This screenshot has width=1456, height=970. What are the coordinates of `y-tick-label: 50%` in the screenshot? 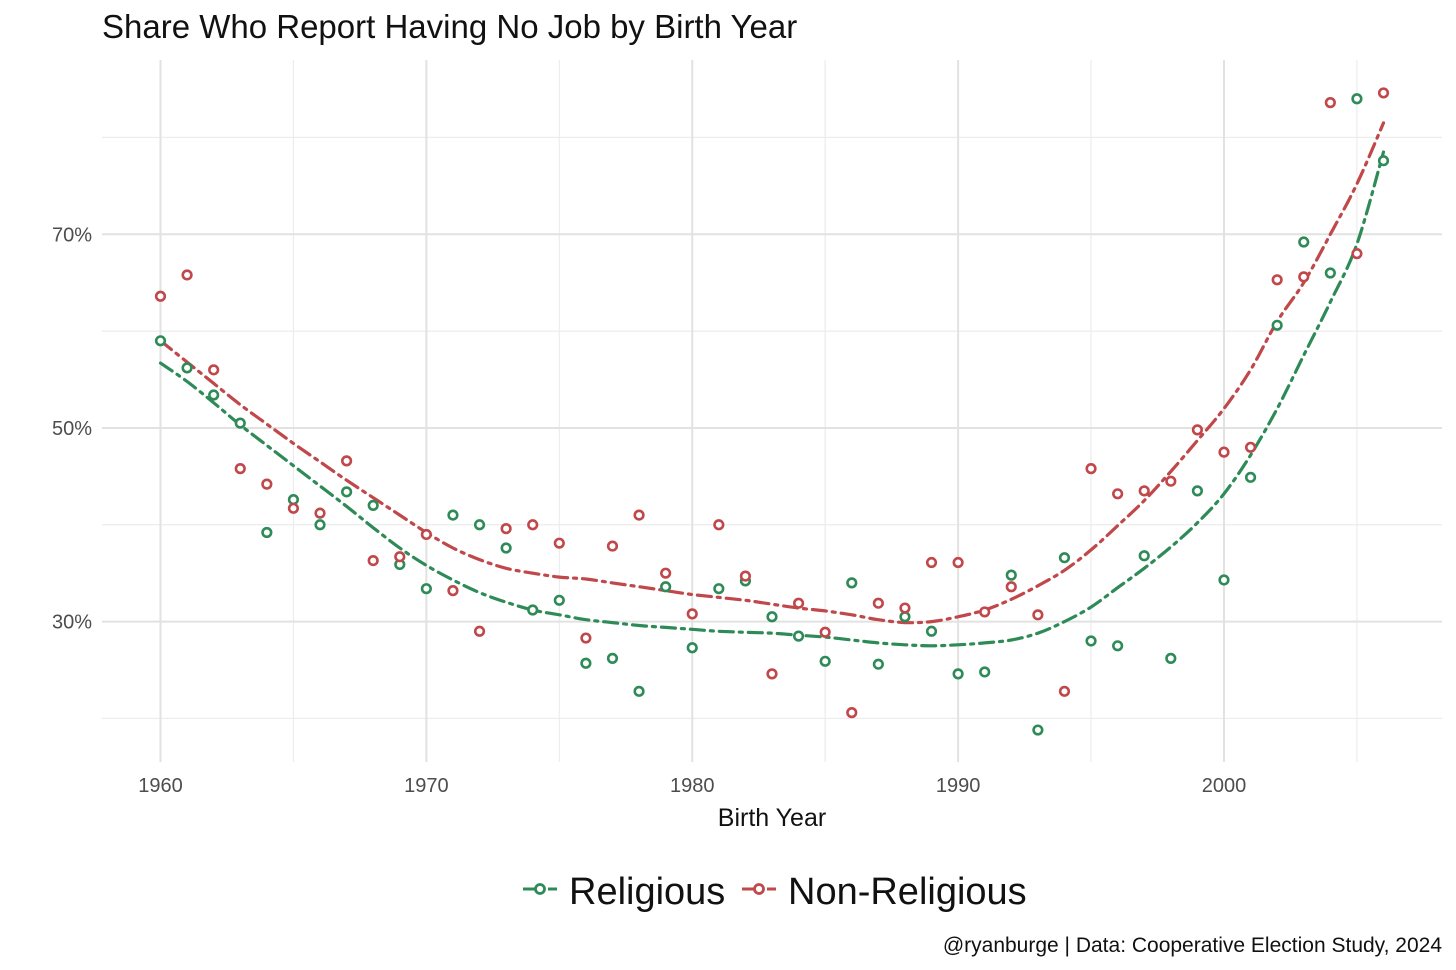 It's located at (72, 429).